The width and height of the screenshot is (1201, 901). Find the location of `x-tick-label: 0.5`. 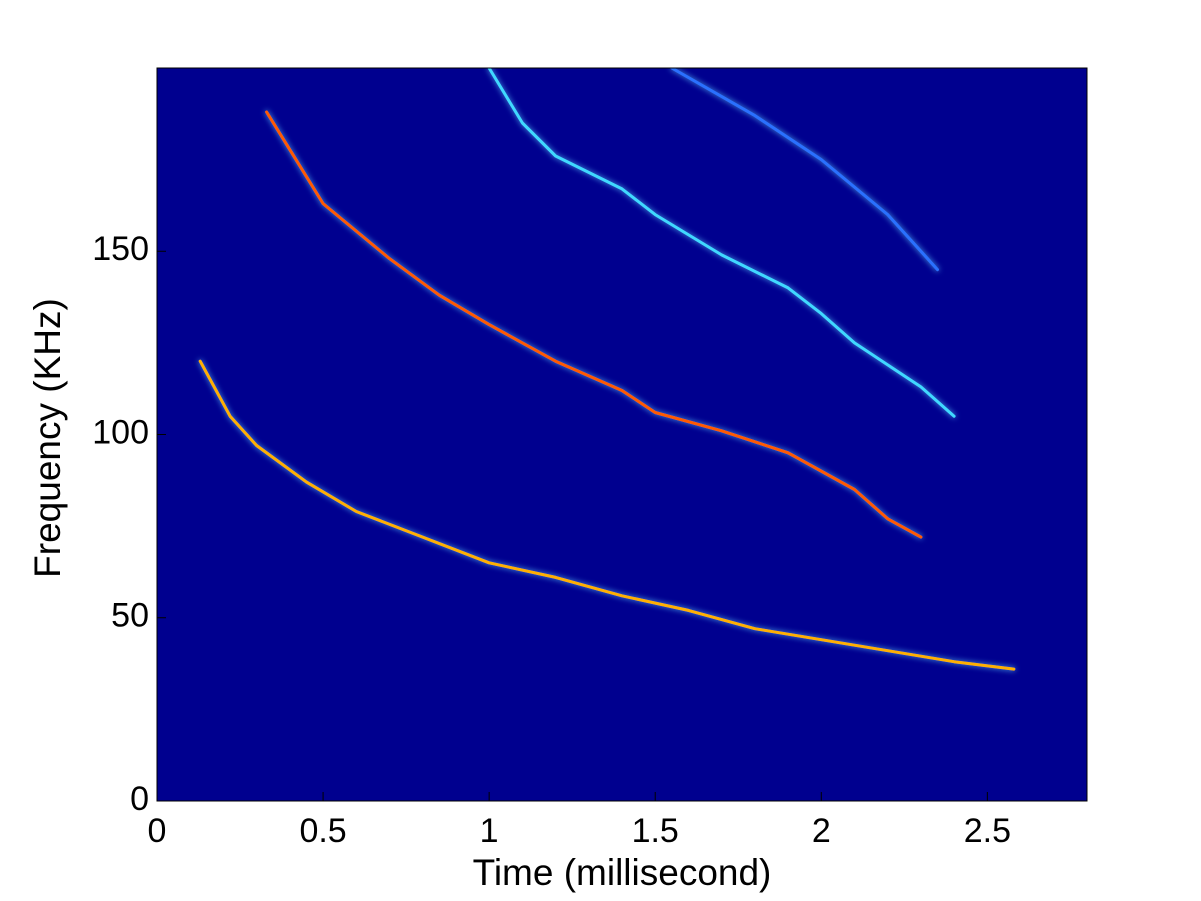

x-tick-label: 0.5 is located at coordinates (322, 831).